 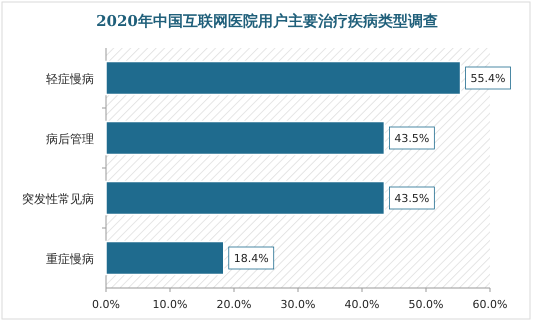 I want to click on x-tick-label: 0.0%, so click(x=106, y=304).